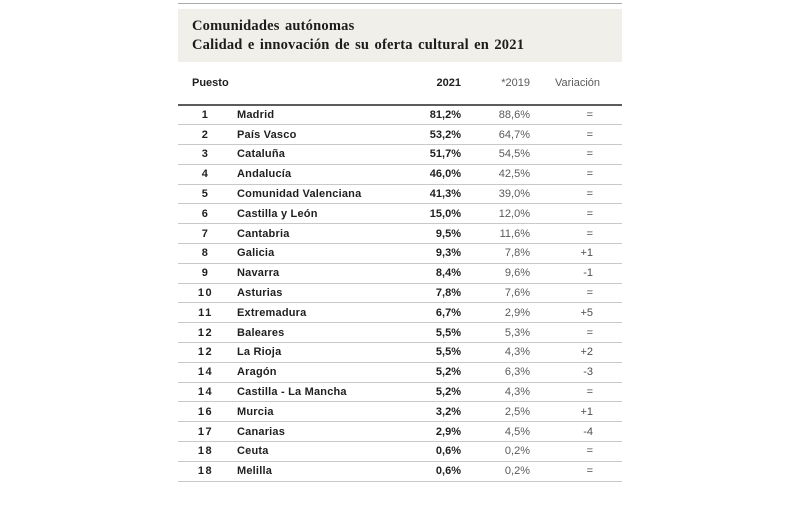 The image size is (800, 518). I want to click on name-cell: Castilla - La Mancha, so click(308, 392).